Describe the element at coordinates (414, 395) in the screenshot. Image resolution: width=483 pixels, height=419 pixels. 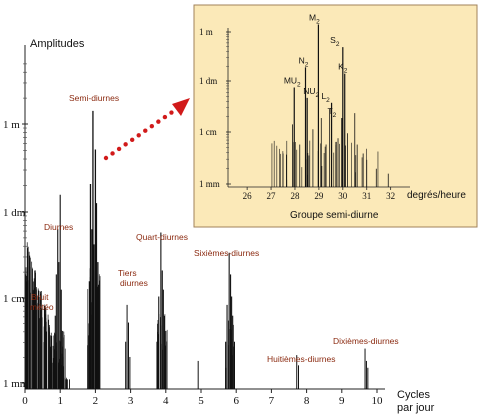
I see `x-axis-label-cycles: Cycles` at that location.